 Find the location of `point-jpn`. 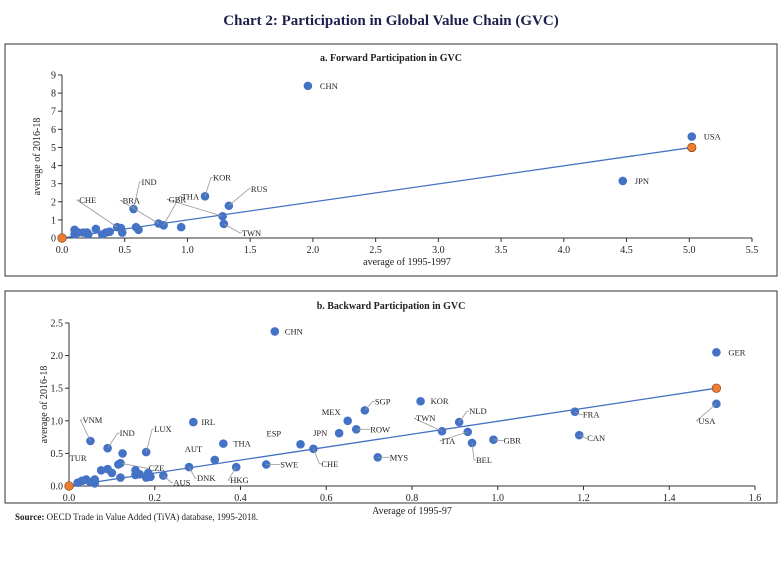

point-jpn is located at coordinates (623, 181).